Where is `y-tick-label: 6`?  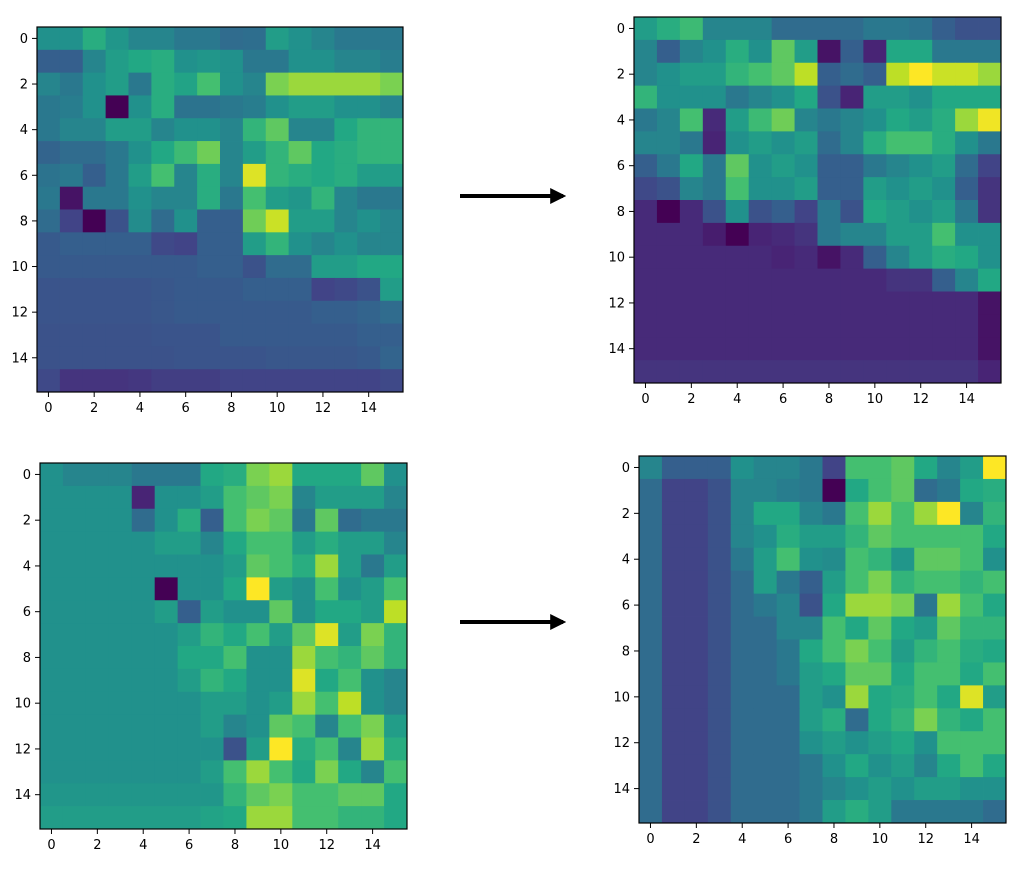 y-tick-label: 6 is located at coordinates (621, 166).